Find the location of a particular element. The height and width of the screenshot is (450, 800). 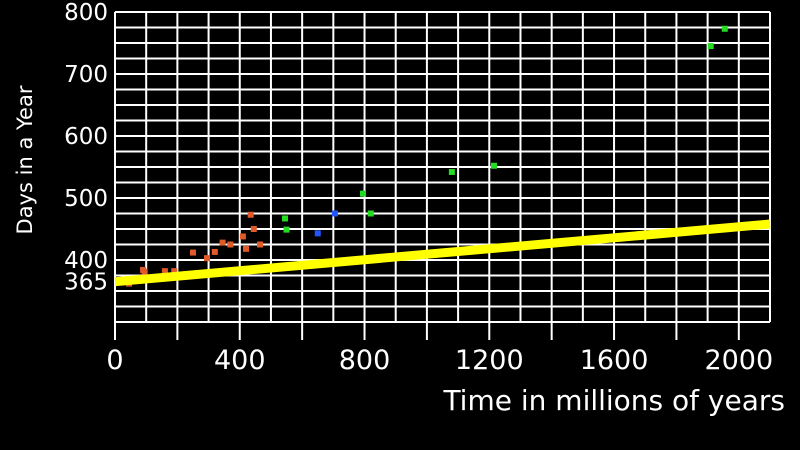

y-axis-label: Days in a Year is located at coordinates (25, 159).